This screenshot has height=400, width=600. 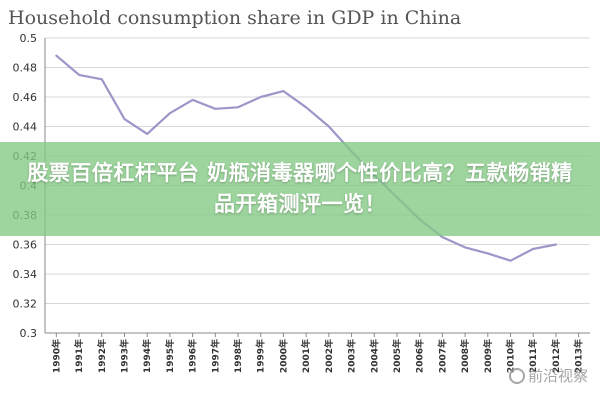 What do you see at coordinates (25, 245) in the screenshot?
I see `y-tick-label: 0.36` at bounding box center [25, 245].